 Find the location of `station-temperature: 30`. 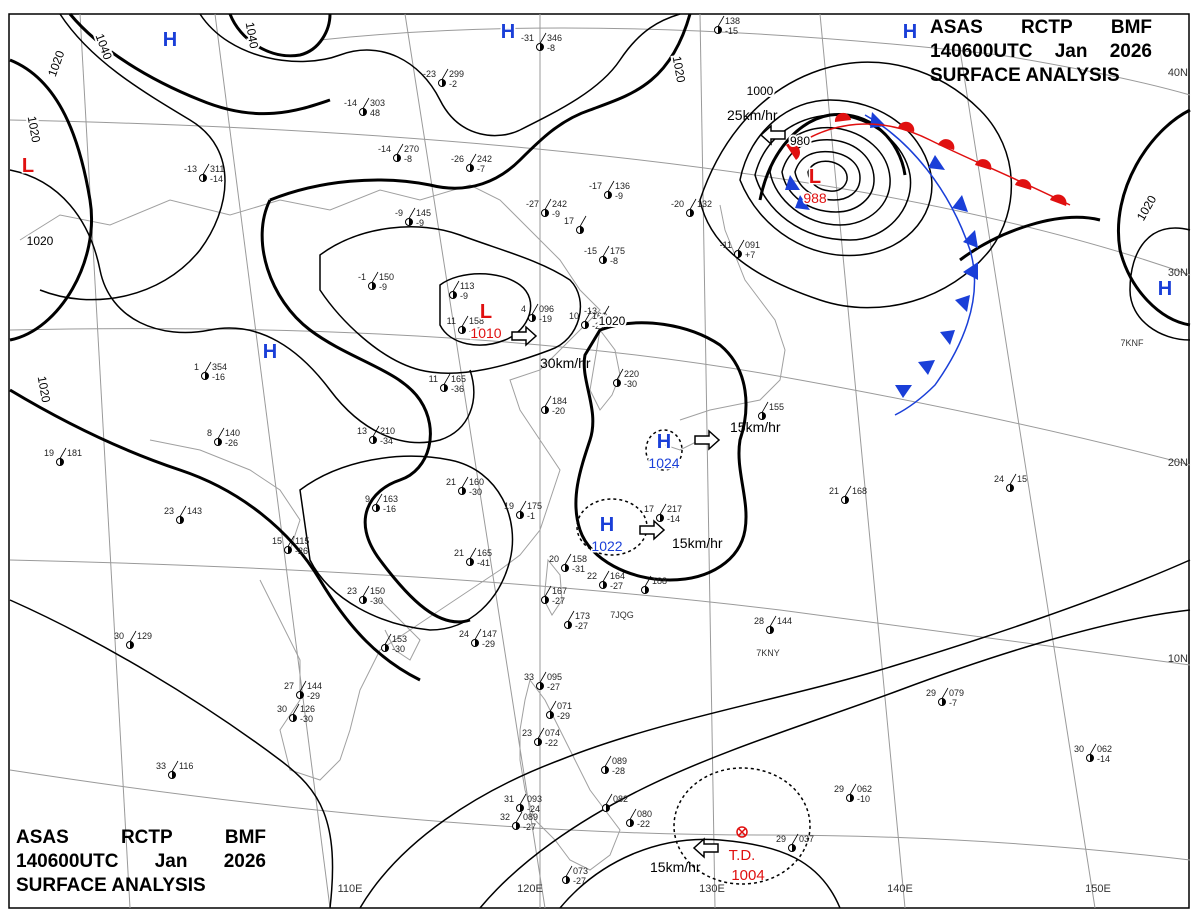

station-temperature: 30 is located at coordinates (1079, 749).